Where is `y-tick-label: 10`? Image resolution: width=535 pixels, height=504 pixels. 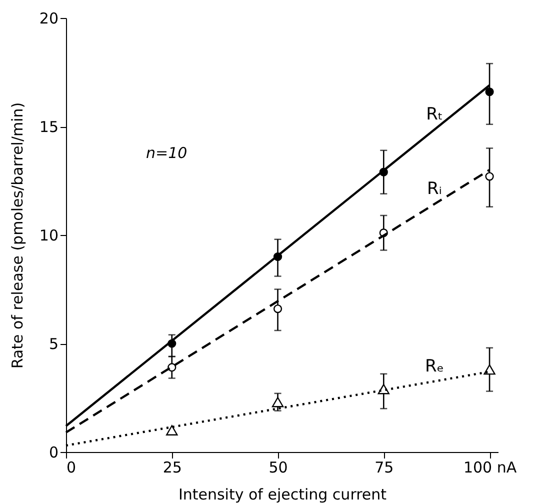 y-tick-label: 10 is located at coordinates (48, 235).